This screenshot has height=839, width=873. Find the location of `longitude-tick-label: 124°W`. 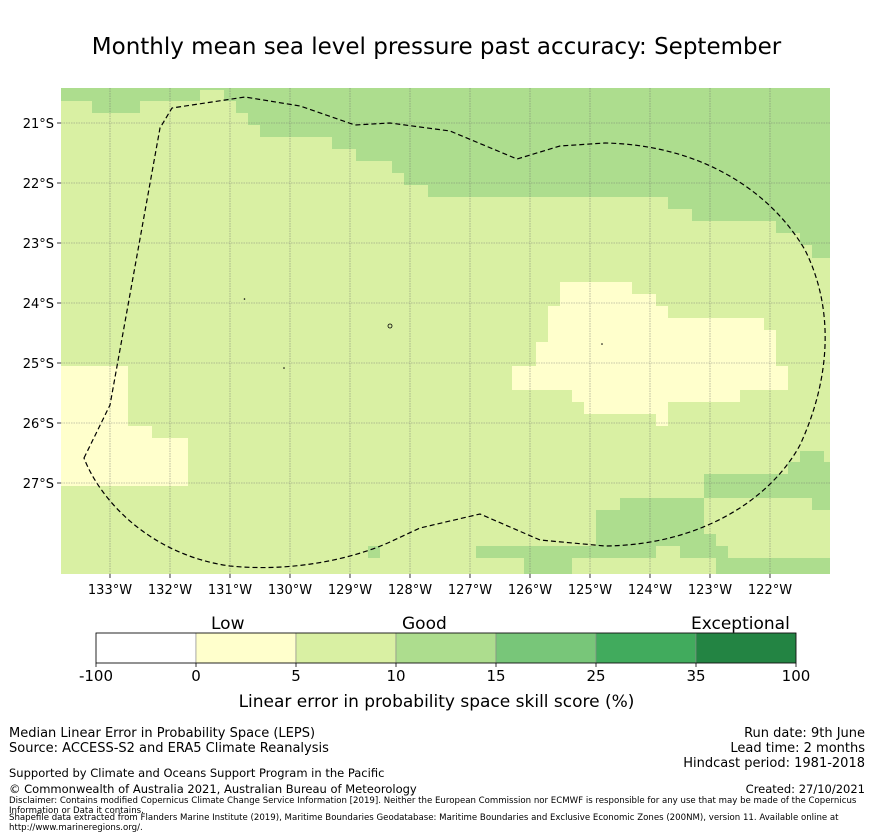

longitude-tick-label: 124°W is located at coordinates (650, 590).